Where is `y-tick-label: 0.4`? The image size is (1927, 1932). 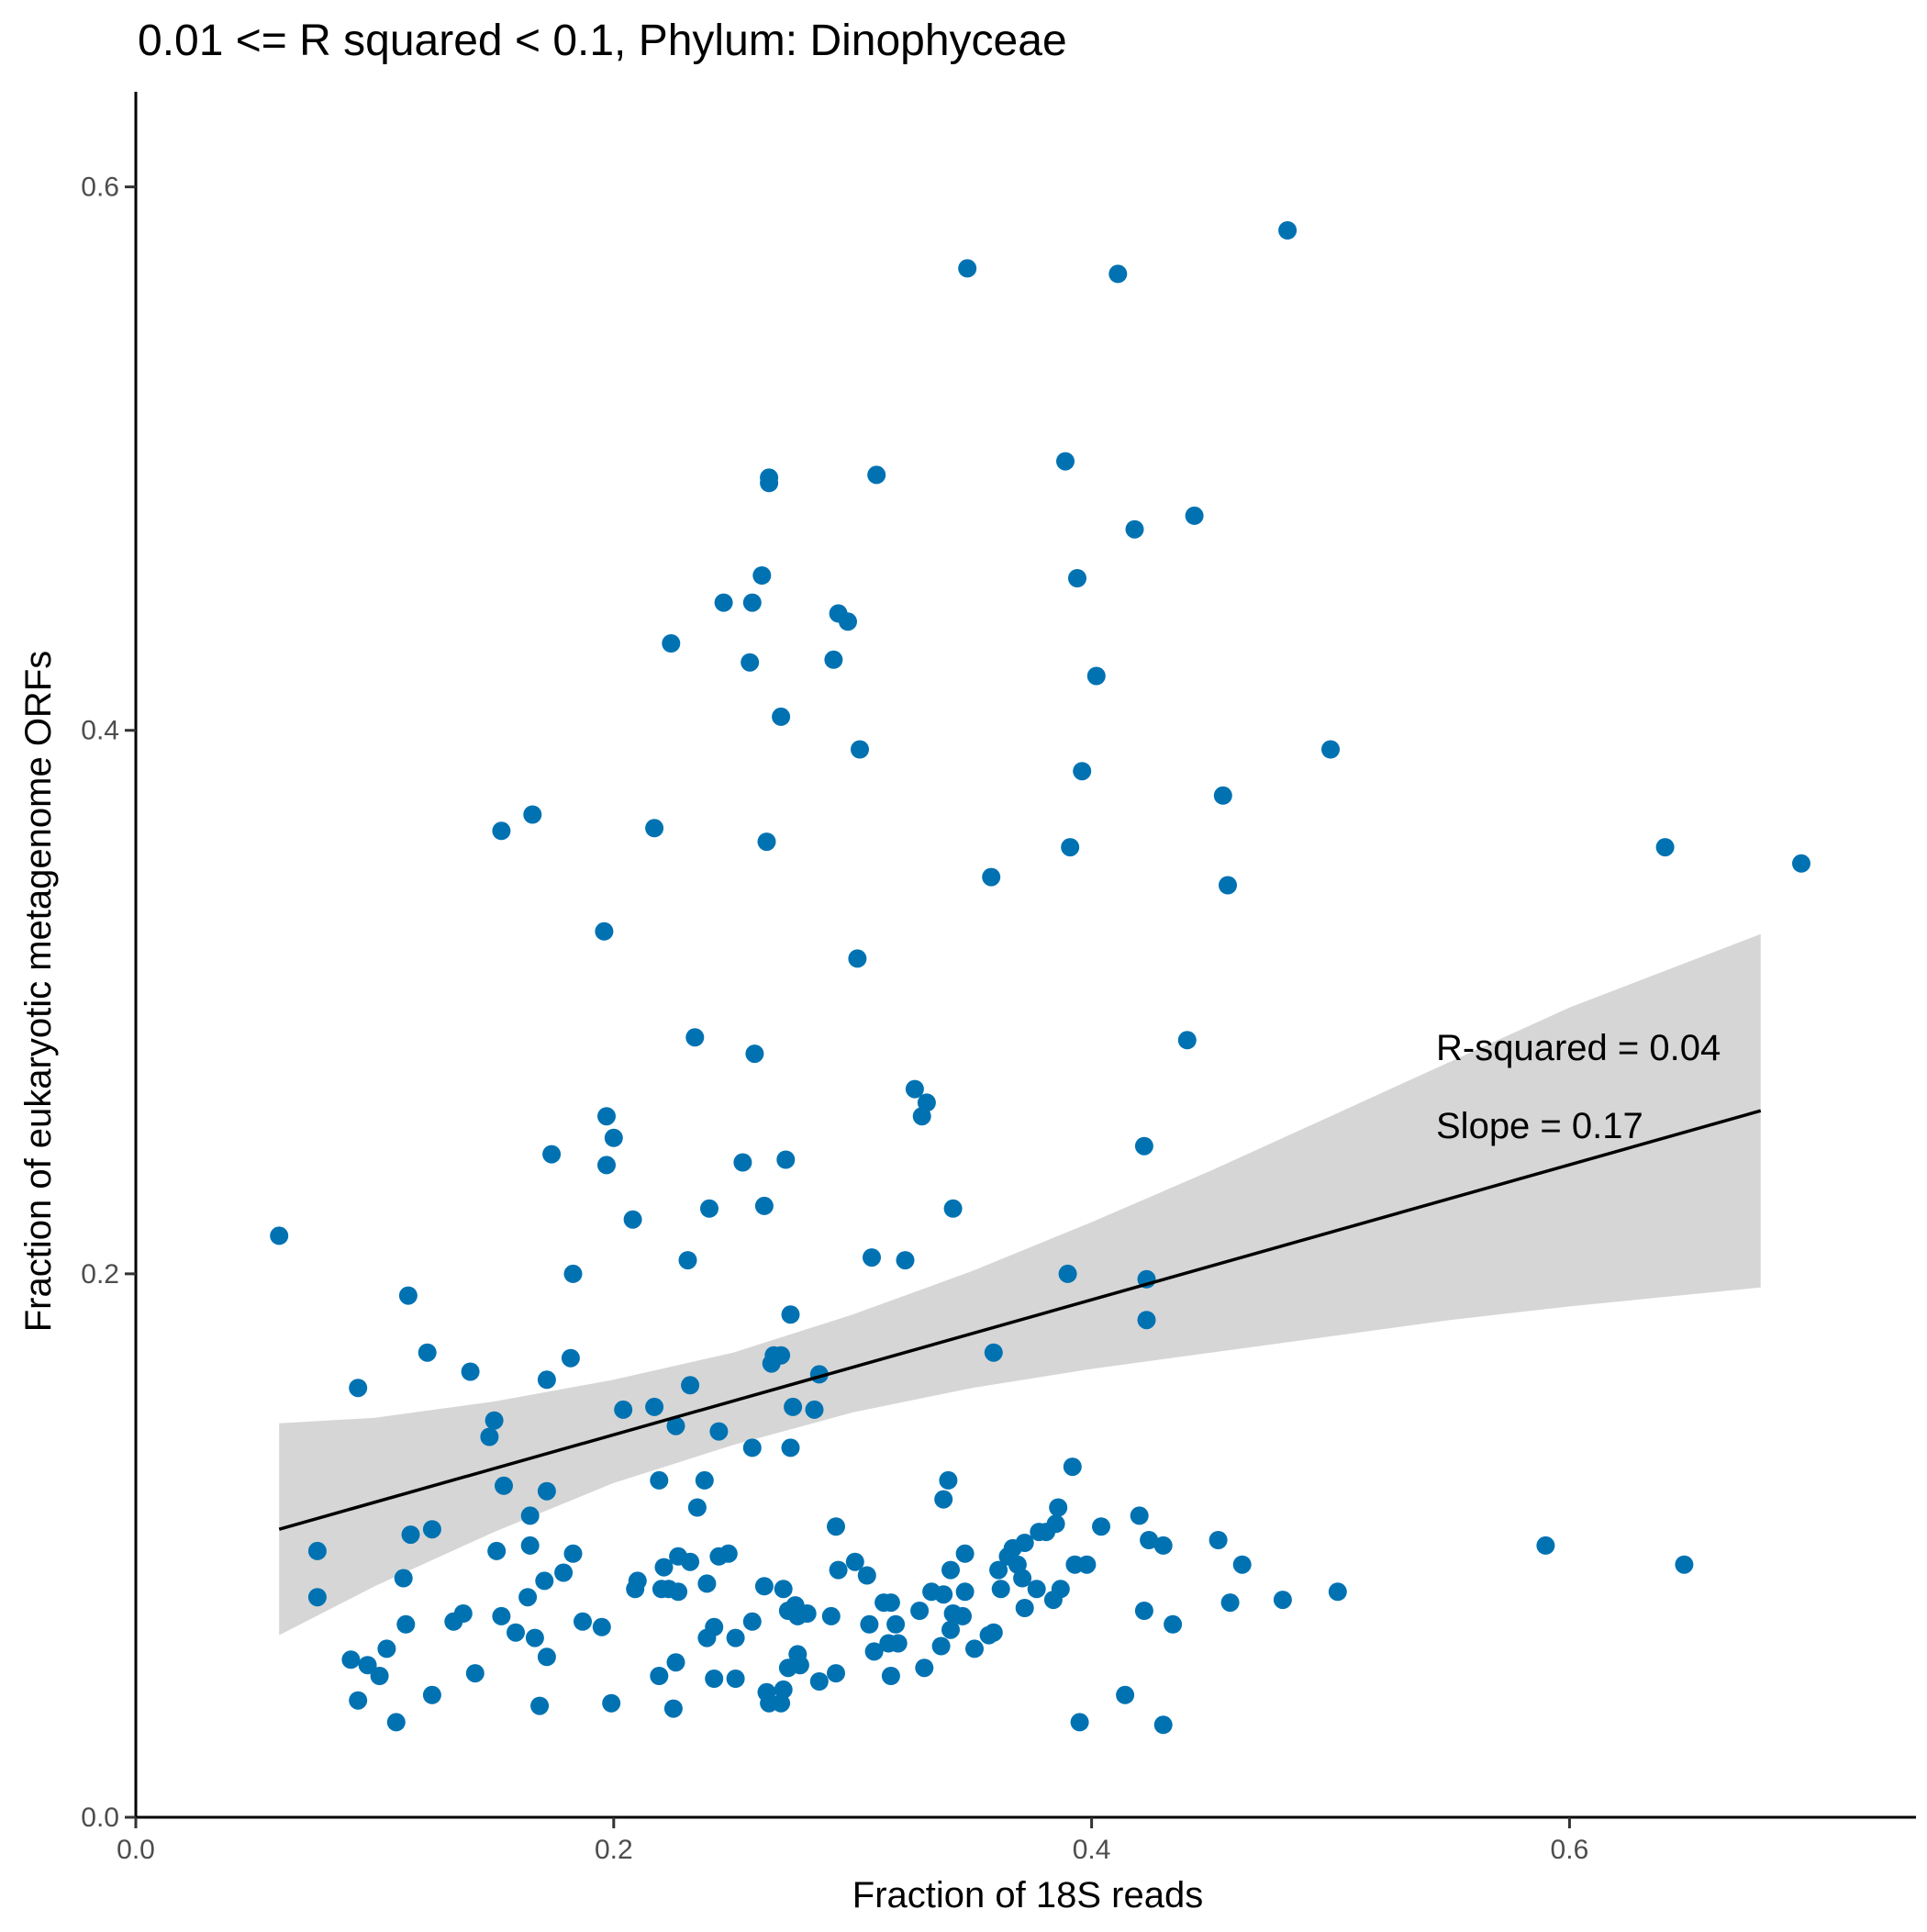
y-tick-label: 0.4 is located at coordinates (100, 731).